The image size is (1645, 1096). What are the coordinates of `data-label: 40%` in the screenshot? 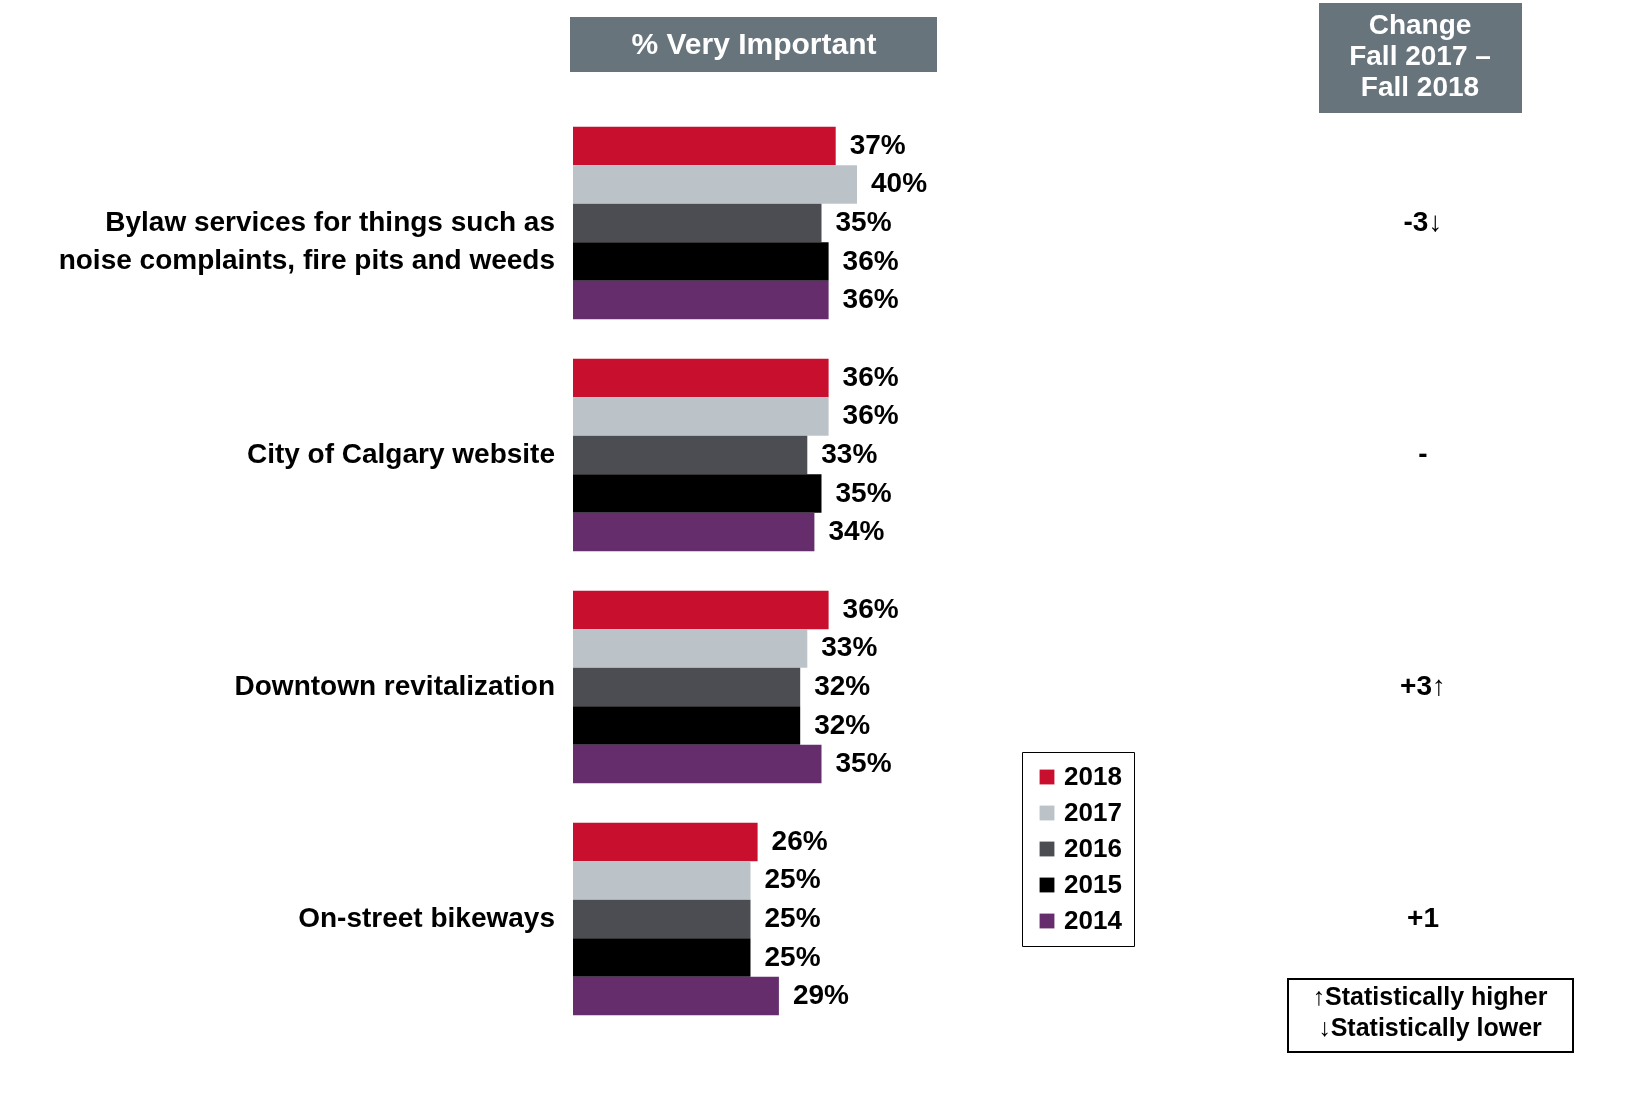 It's located at (899, 183).